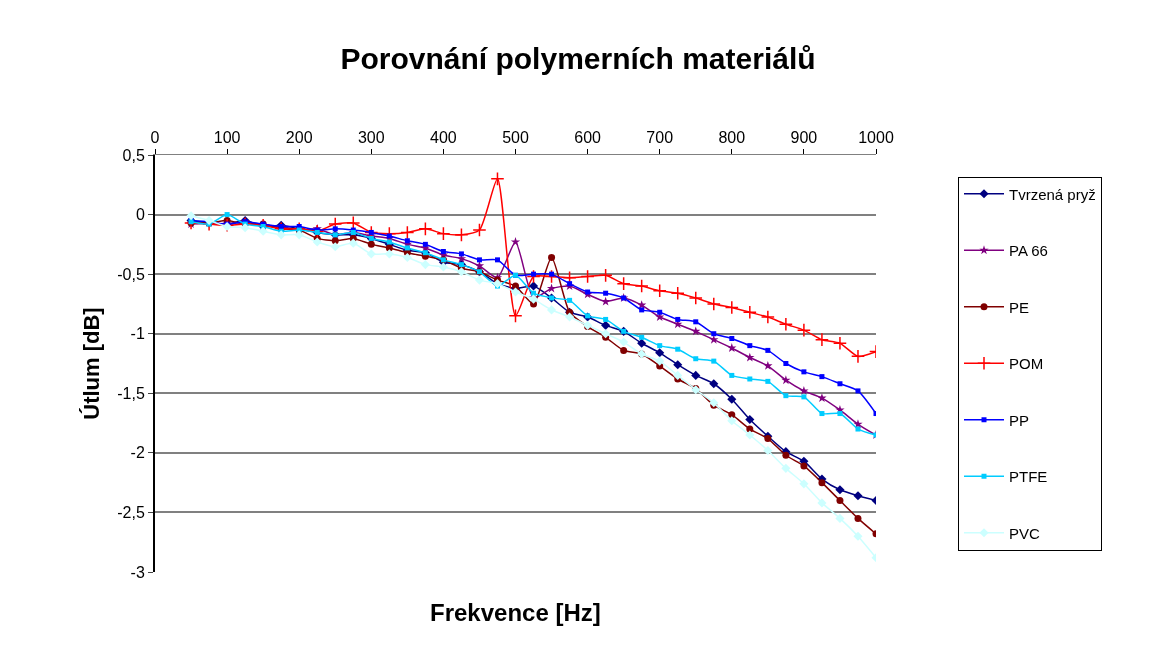 The height and width of the screenshot is (650, 1149). Describe the element at coordinates (91, 363) in the screenshot. I see `y-axis-title: Útlum [dB]` at that location.